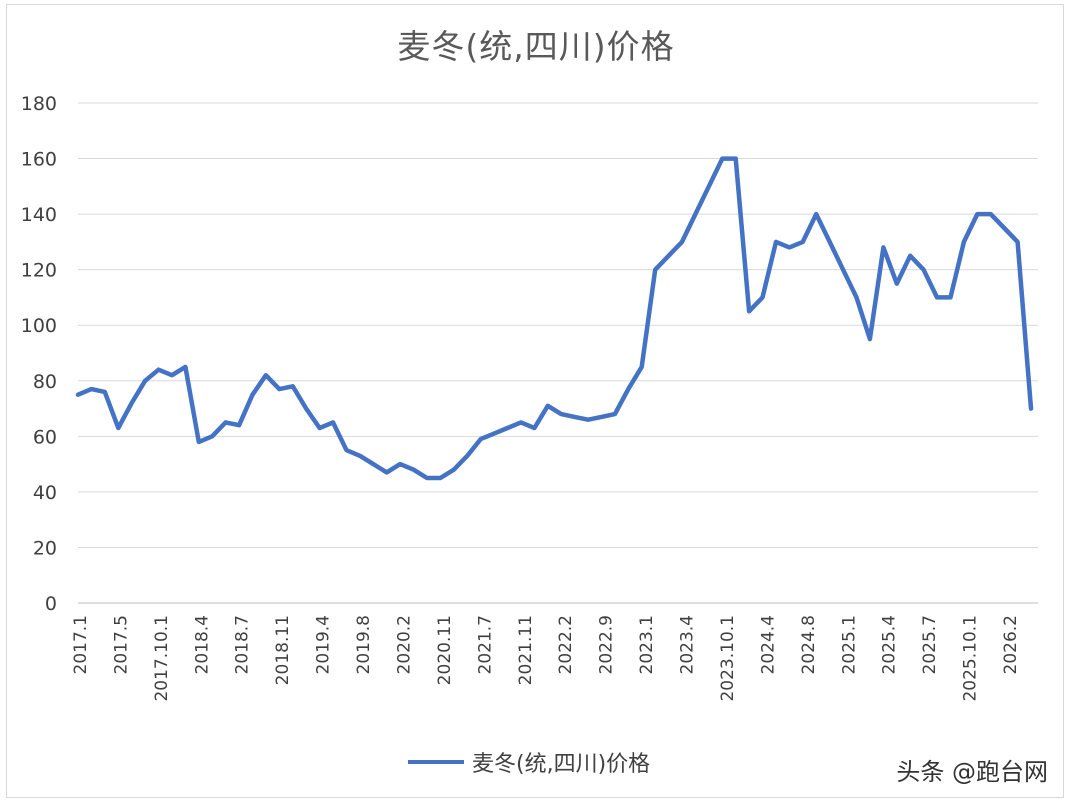 The image size is (1072, 804). What do you see at coordinates (39, 326) in the screenshot?
I see `y-tick-label: 100` at bounding box center [39, 326].